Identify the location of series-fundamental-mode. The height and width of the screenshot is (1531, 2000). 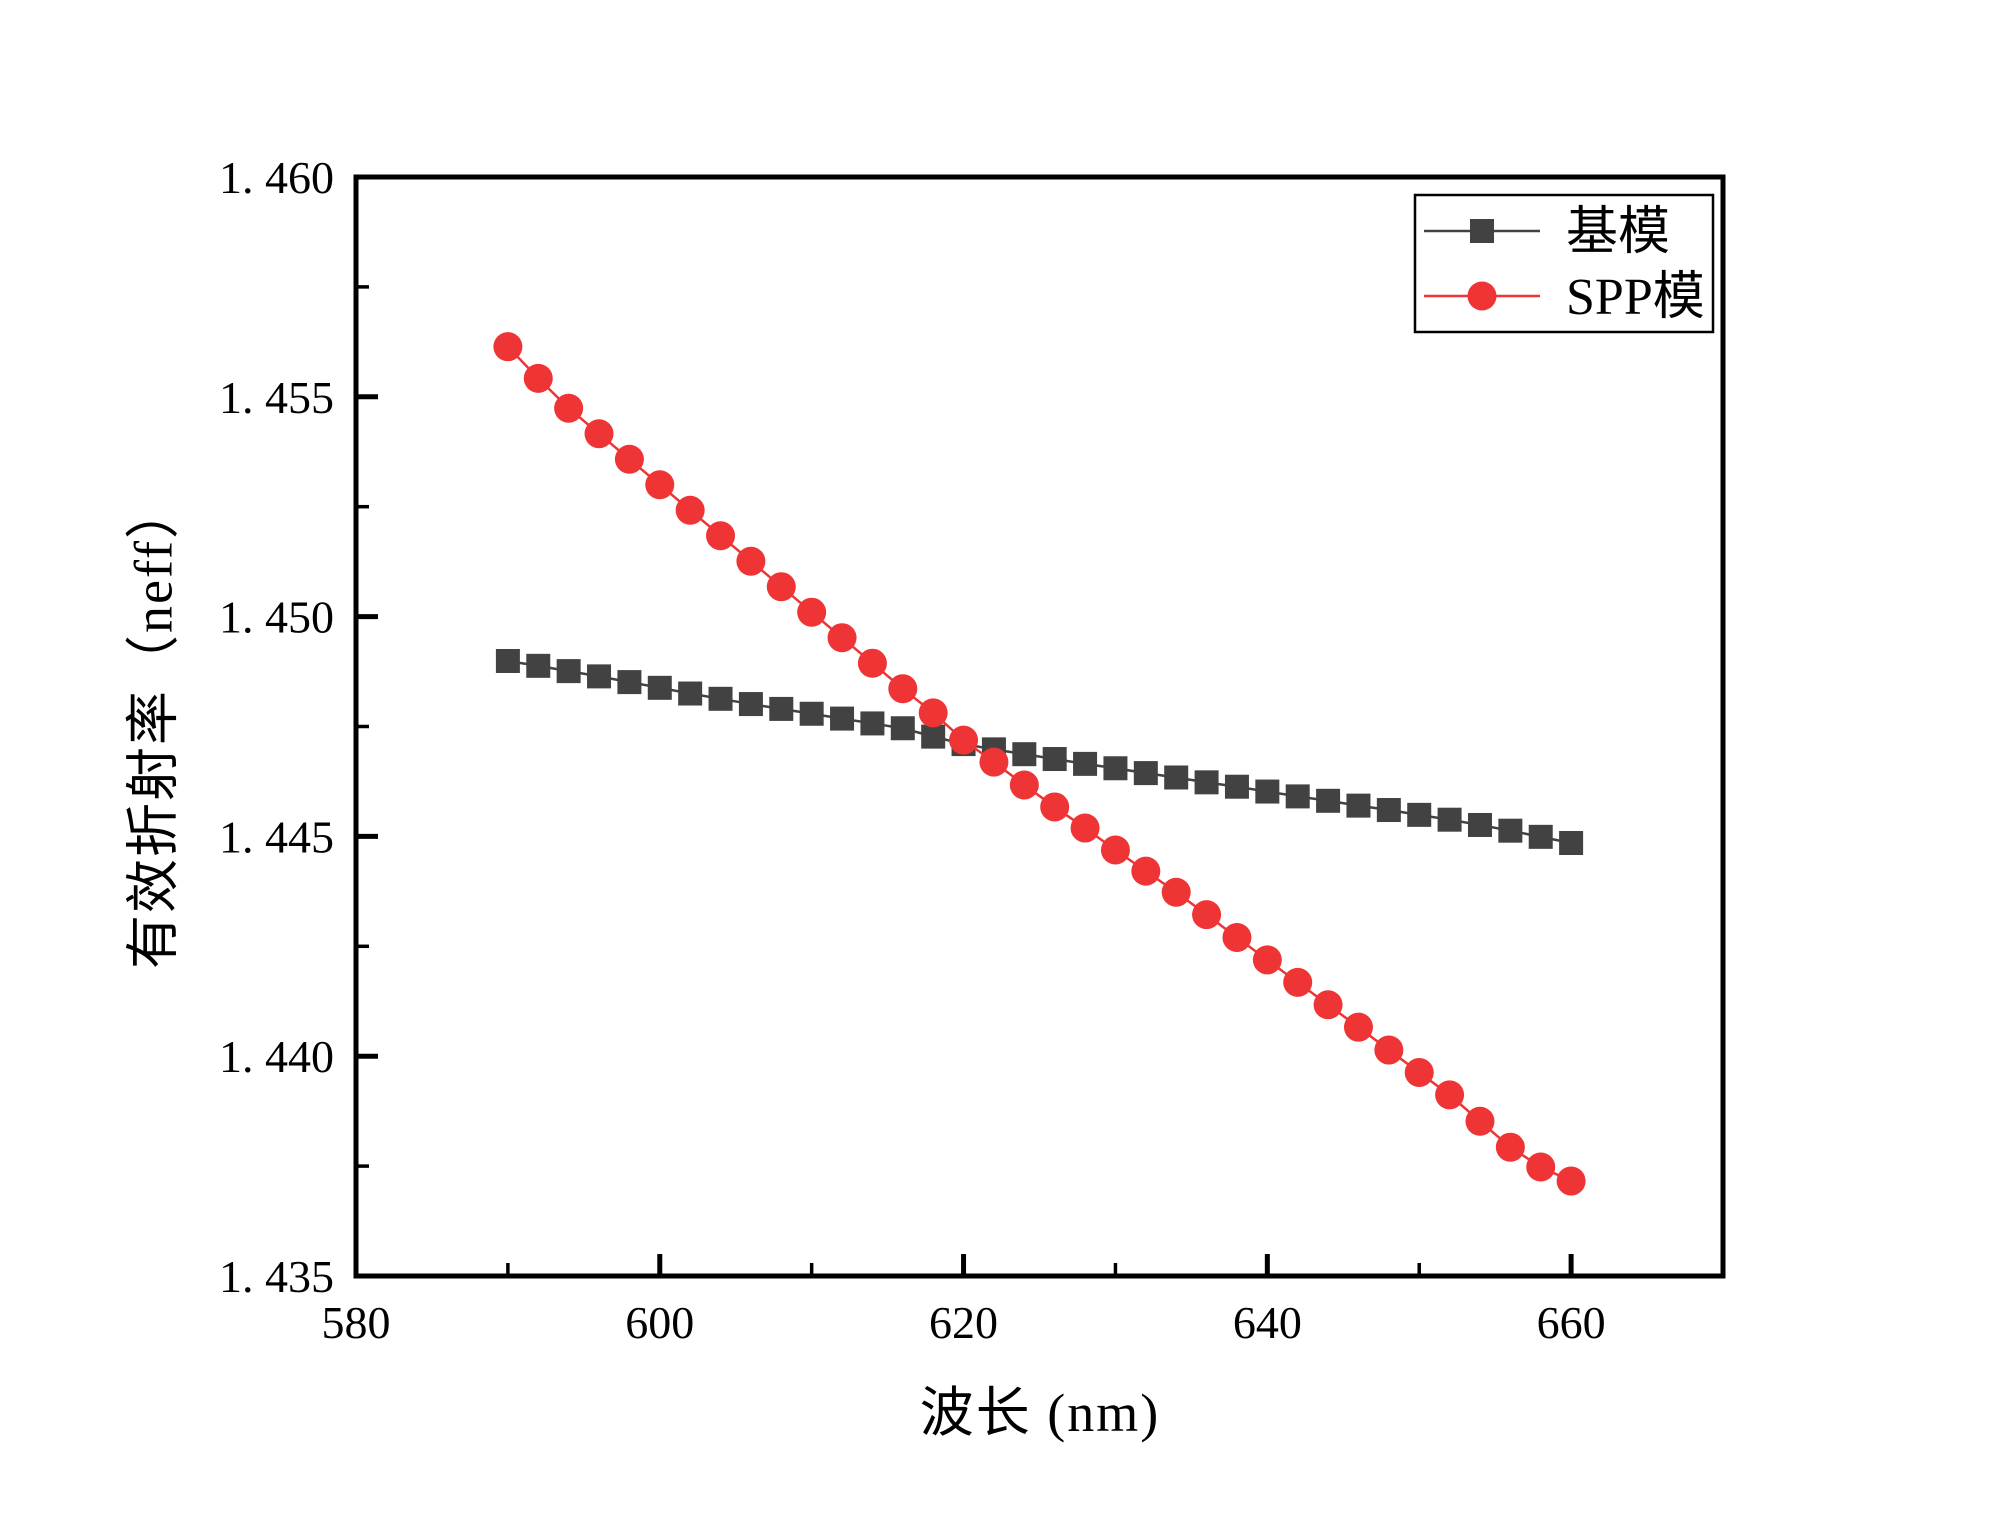
(1039, 751).